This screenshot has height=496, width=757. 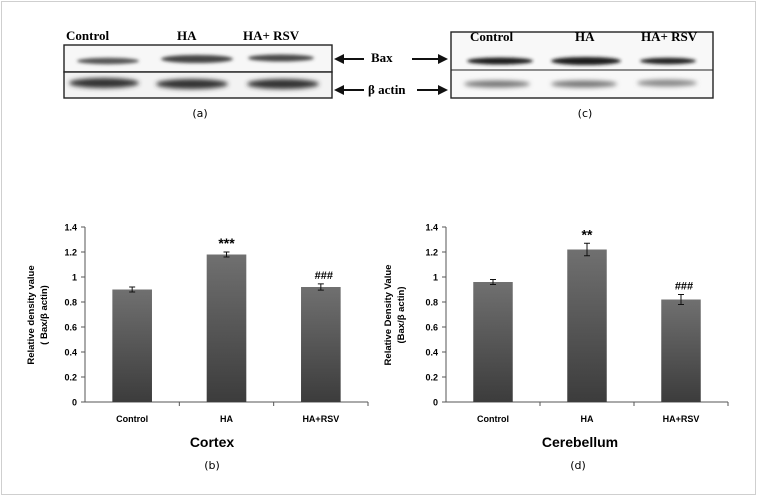 What do you see at coordinates (199, 113) in the screenshot?
I see `caption-a: (a)` at bounding box center [199, 113].